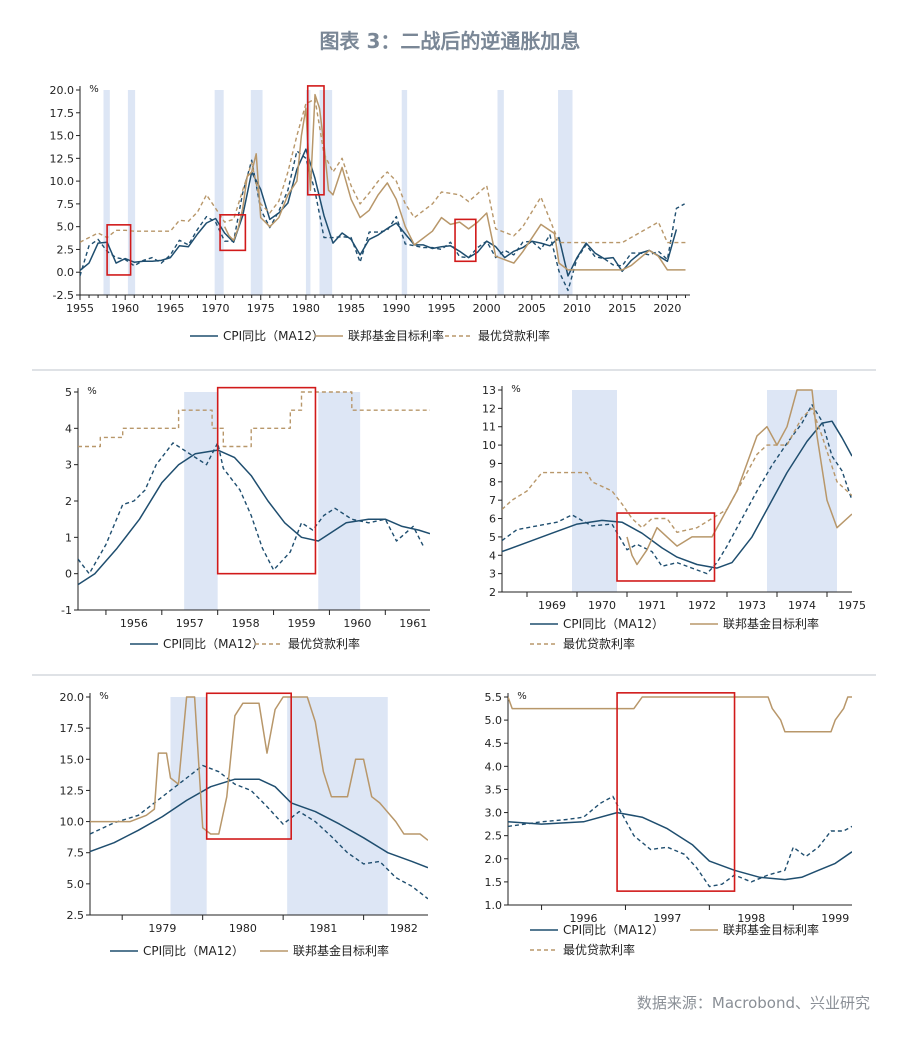 This screenshot has width=900, height=1039. What do you see at coordinates (494, 905) in the screenshot?
I see `y-tick-label: 1.0` at bounding box center [494, 905].